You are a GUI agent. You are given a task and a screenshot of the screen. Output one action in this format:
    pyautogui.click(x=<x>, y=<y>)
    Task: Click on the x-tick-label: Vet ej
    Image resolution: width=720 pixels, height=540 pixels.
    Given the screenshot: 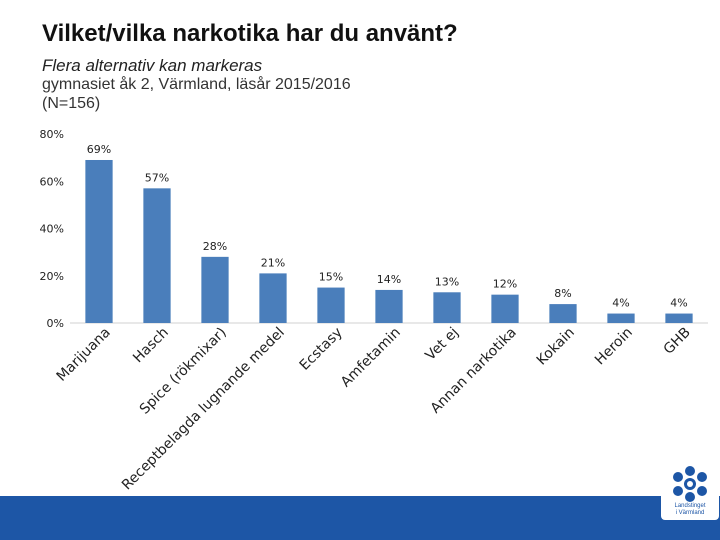 What is the action you would take?
    pyautogui.click(x=442, y=344)
    